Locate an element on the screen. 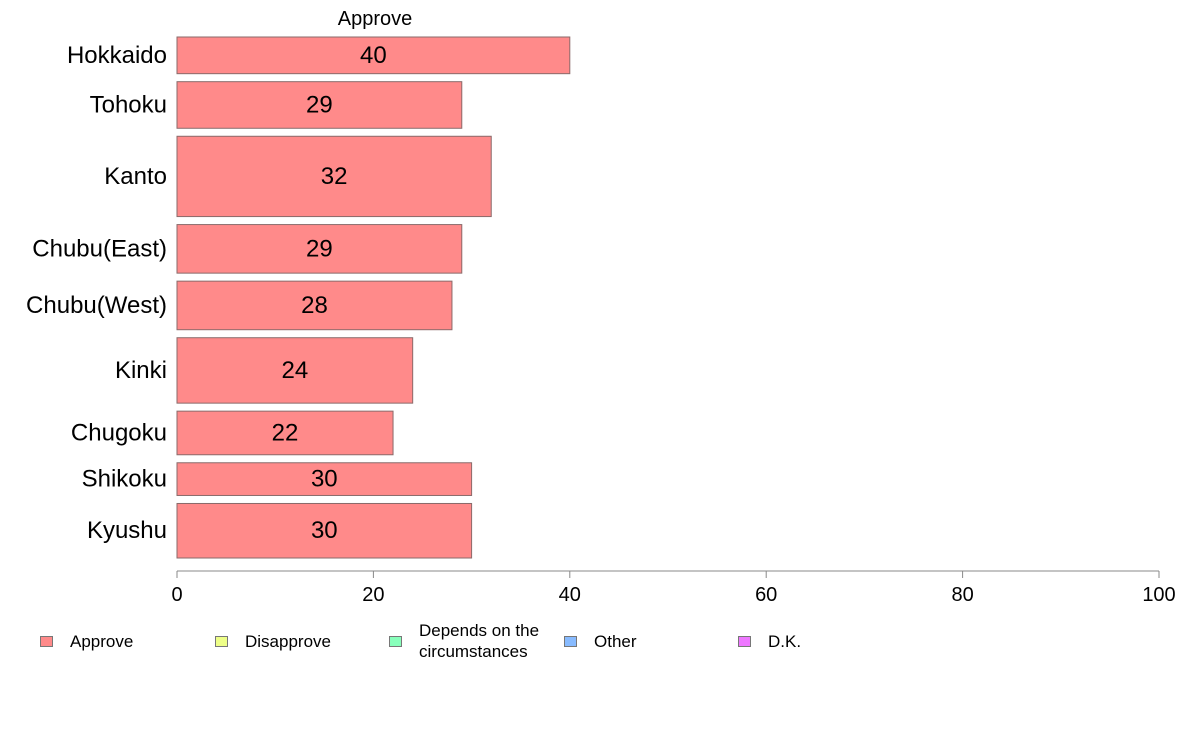  bar-kanto is located at coordinates (334, 176).